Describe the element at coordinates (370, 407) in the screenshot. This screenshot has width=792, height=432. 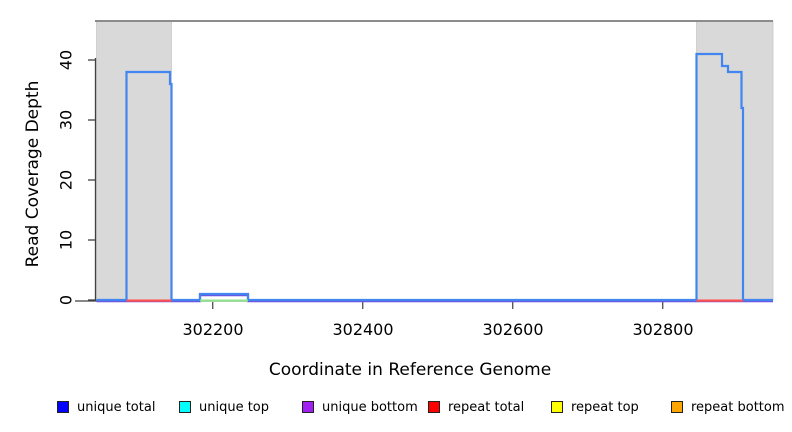
I see `legend-label: unique bottom` at that location.